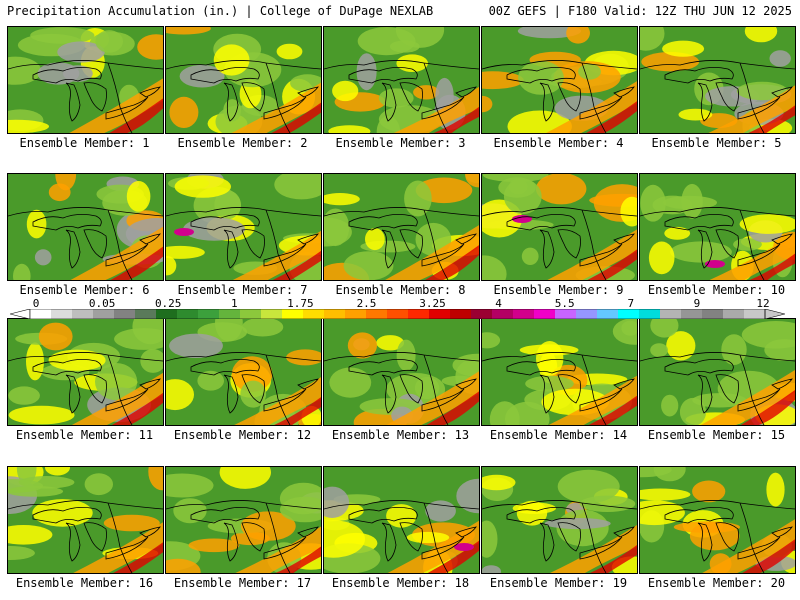 The image size is (800, 600). Describe the element at coordinates (400, 435) in the screenshot. I see `ensemble-member-label: Ensemble Member: 13` at that location.